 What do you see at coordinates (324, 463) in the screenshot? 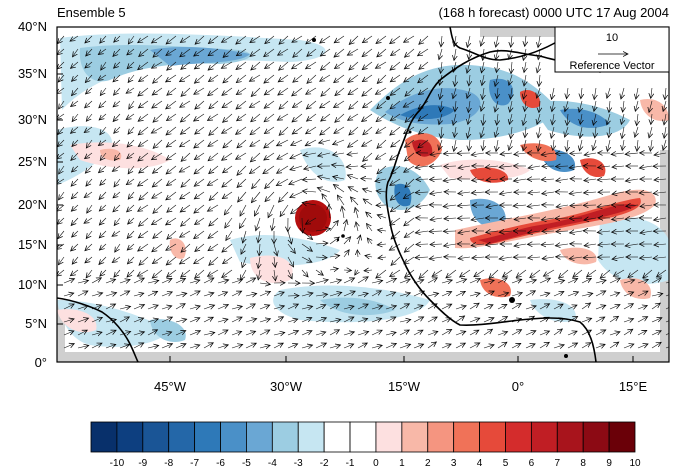
I see `colorbar-label: -2` at bounding box center [324, 463].